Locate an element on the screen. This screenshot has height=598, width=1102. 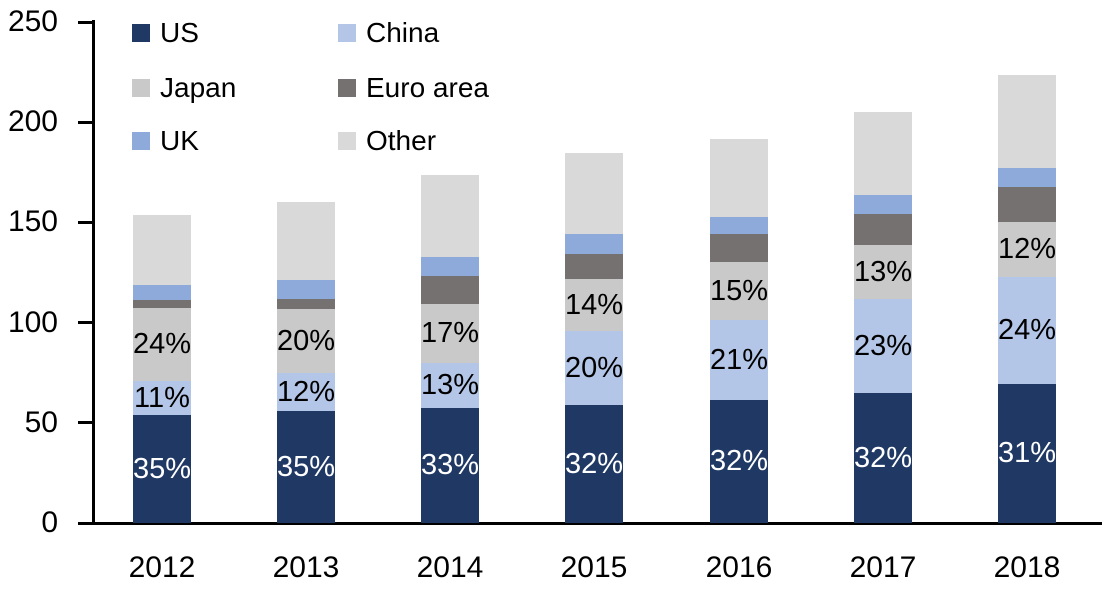
bar-segment-japan-2013 is located at coordinates (306, 341).